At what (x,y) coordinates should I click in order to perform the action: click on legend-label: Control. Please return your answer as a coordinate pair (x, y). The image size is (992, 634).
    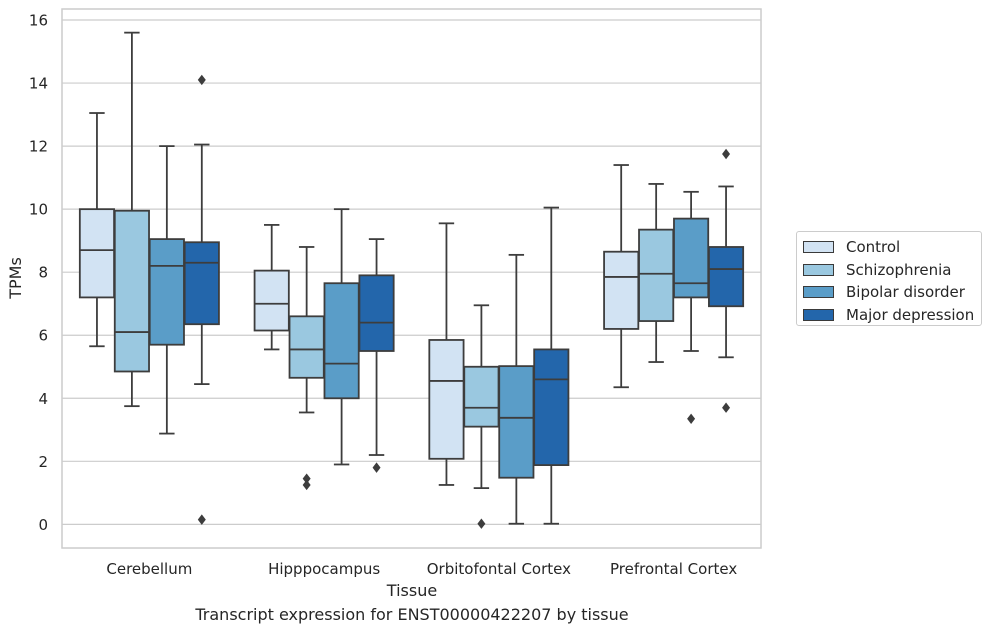
    Looking at the image, I should click on (873, 247).